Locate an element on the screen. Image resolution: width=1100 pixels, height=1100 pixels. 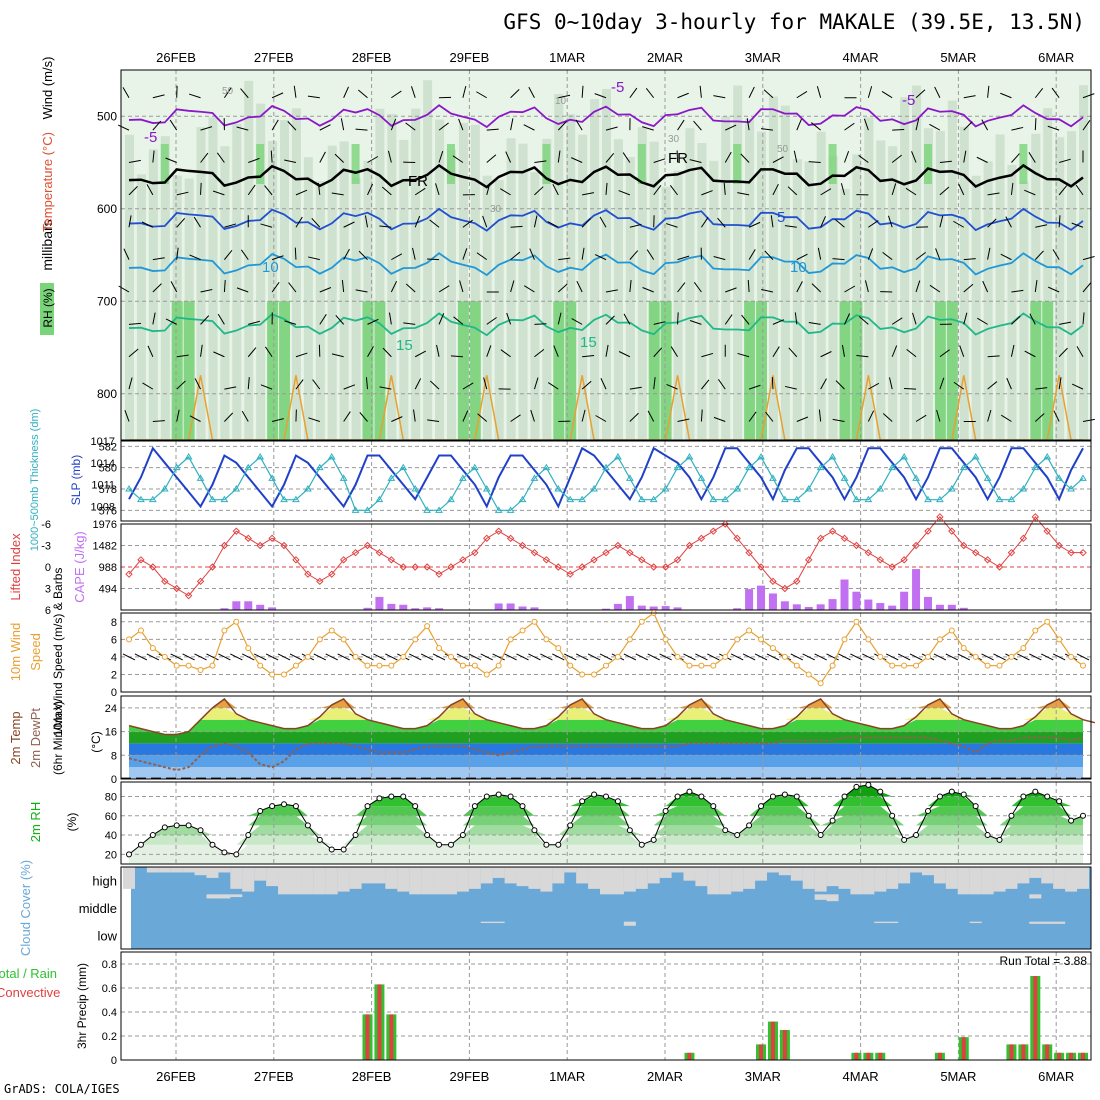
wind-tick-label: 8 is located at coordinates (114, 623).